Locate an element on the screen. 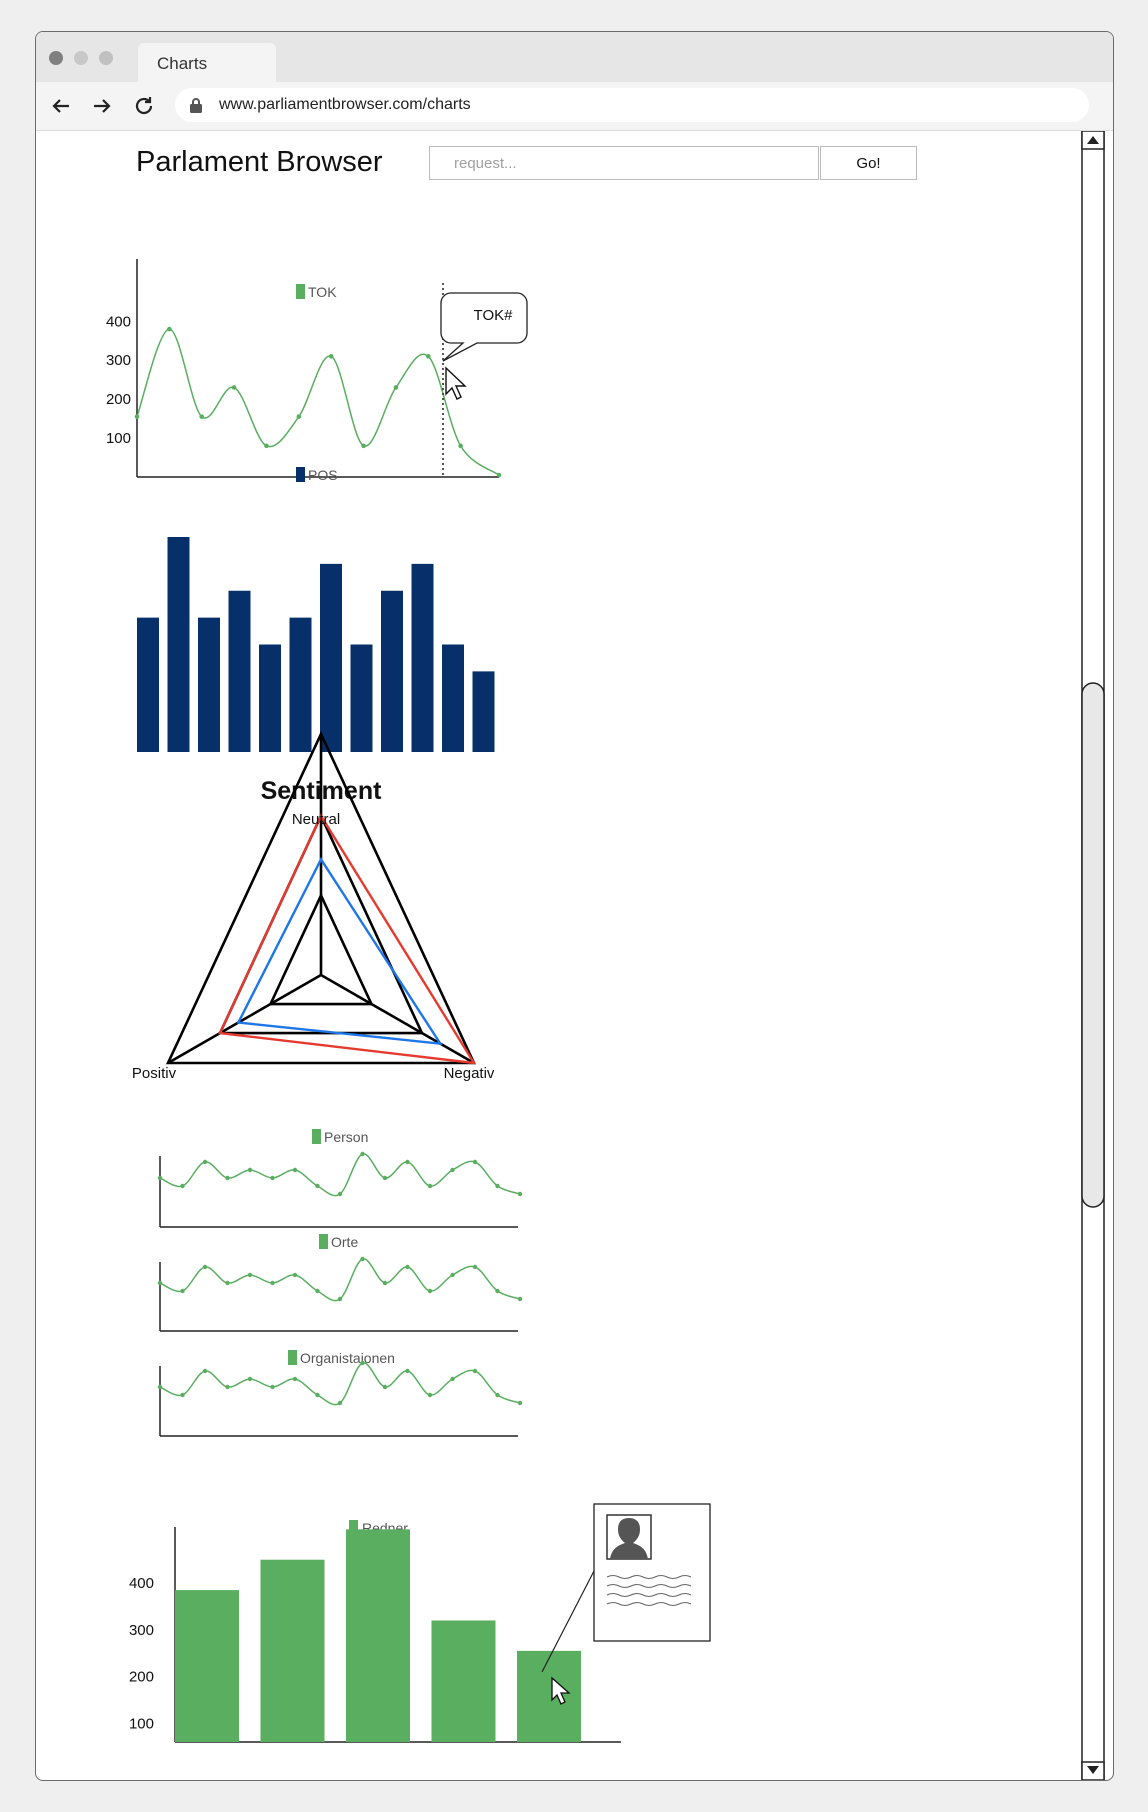 The height and width of the screenshot is (1812, 1148). browser-tab: Charts is located at coordinates (207, 62).